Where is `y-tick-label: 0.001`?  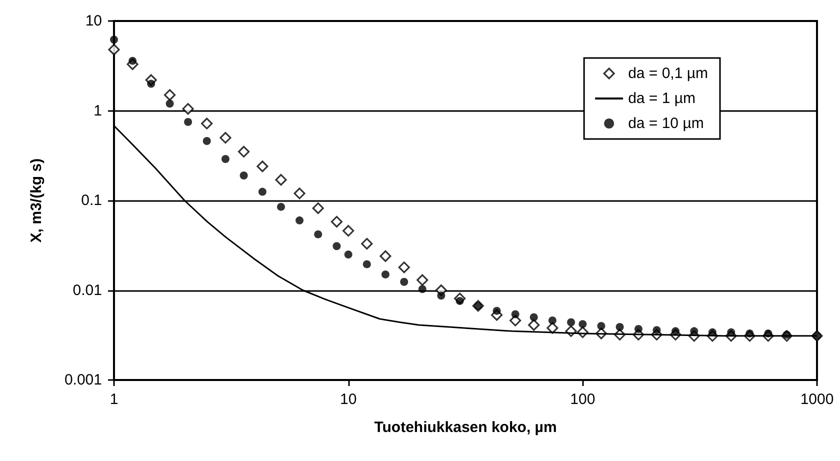 y-tick-label: 0.001 is located at coordinates (83, 380).